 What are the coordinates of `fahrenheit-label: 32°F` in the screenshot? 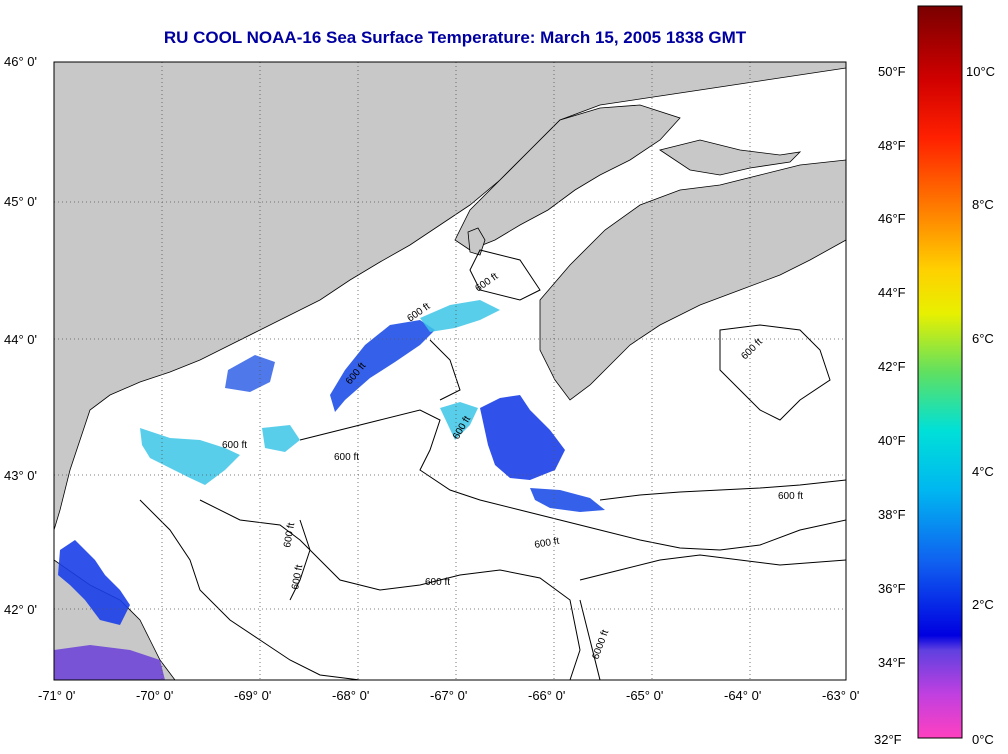 It's located at (888, 739).